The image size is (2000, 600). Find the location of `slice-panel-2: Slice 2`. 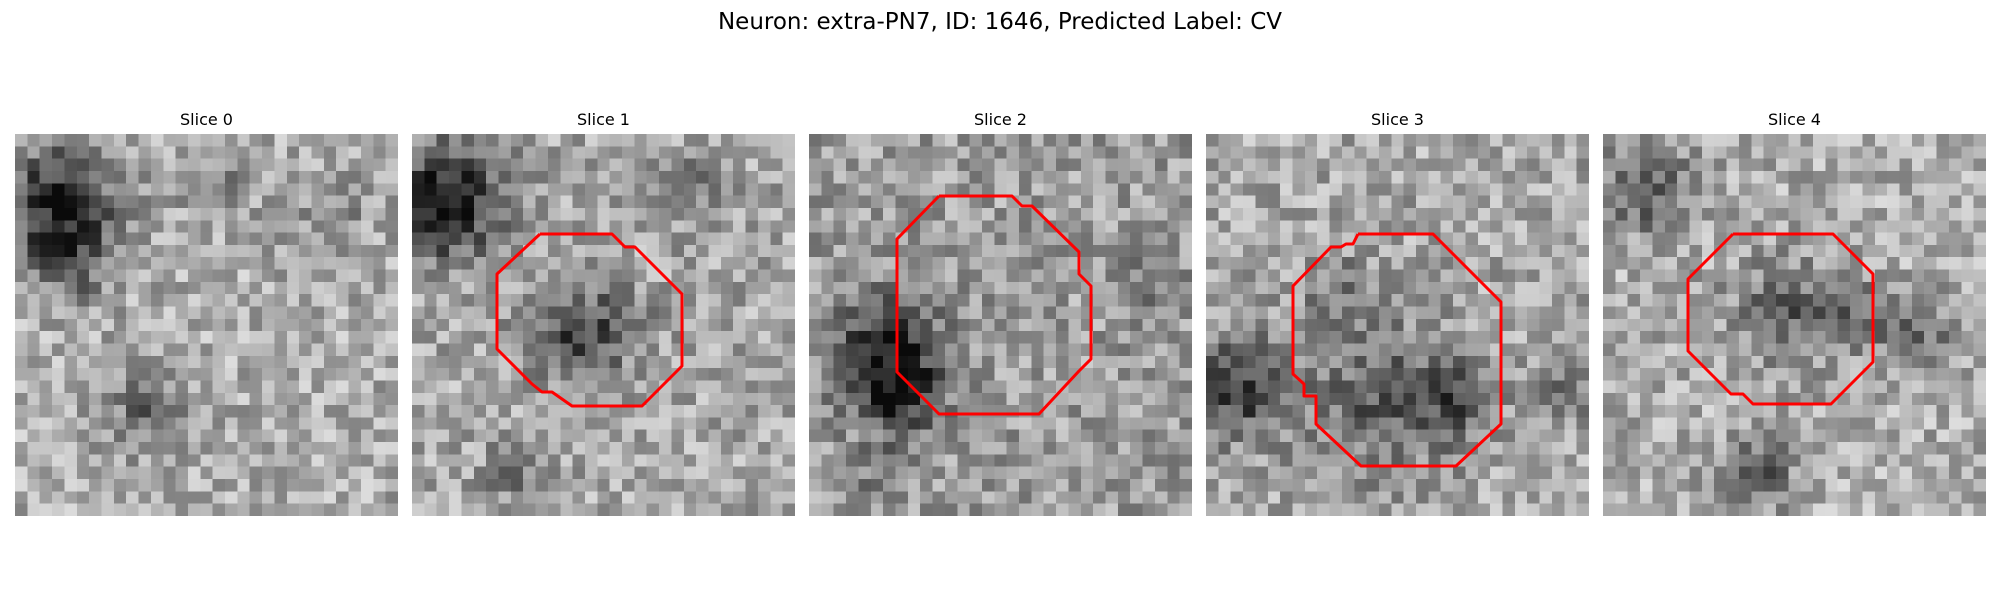

slice-panel-2: Slice 2 is located at coordinates (1000, 312).